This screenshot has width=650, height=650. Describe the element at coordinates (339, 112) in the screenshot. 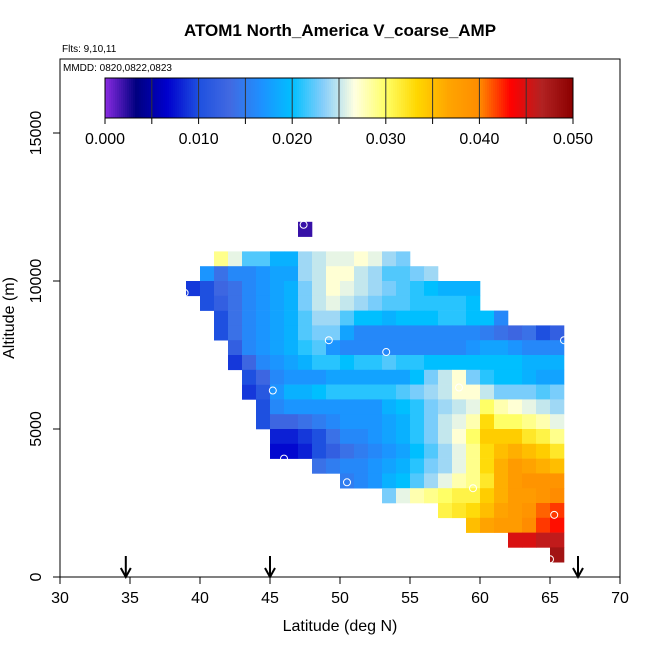

I see `colorbar: 0.000 0.010 0.020 0.030 0.040 0.050` at that location.